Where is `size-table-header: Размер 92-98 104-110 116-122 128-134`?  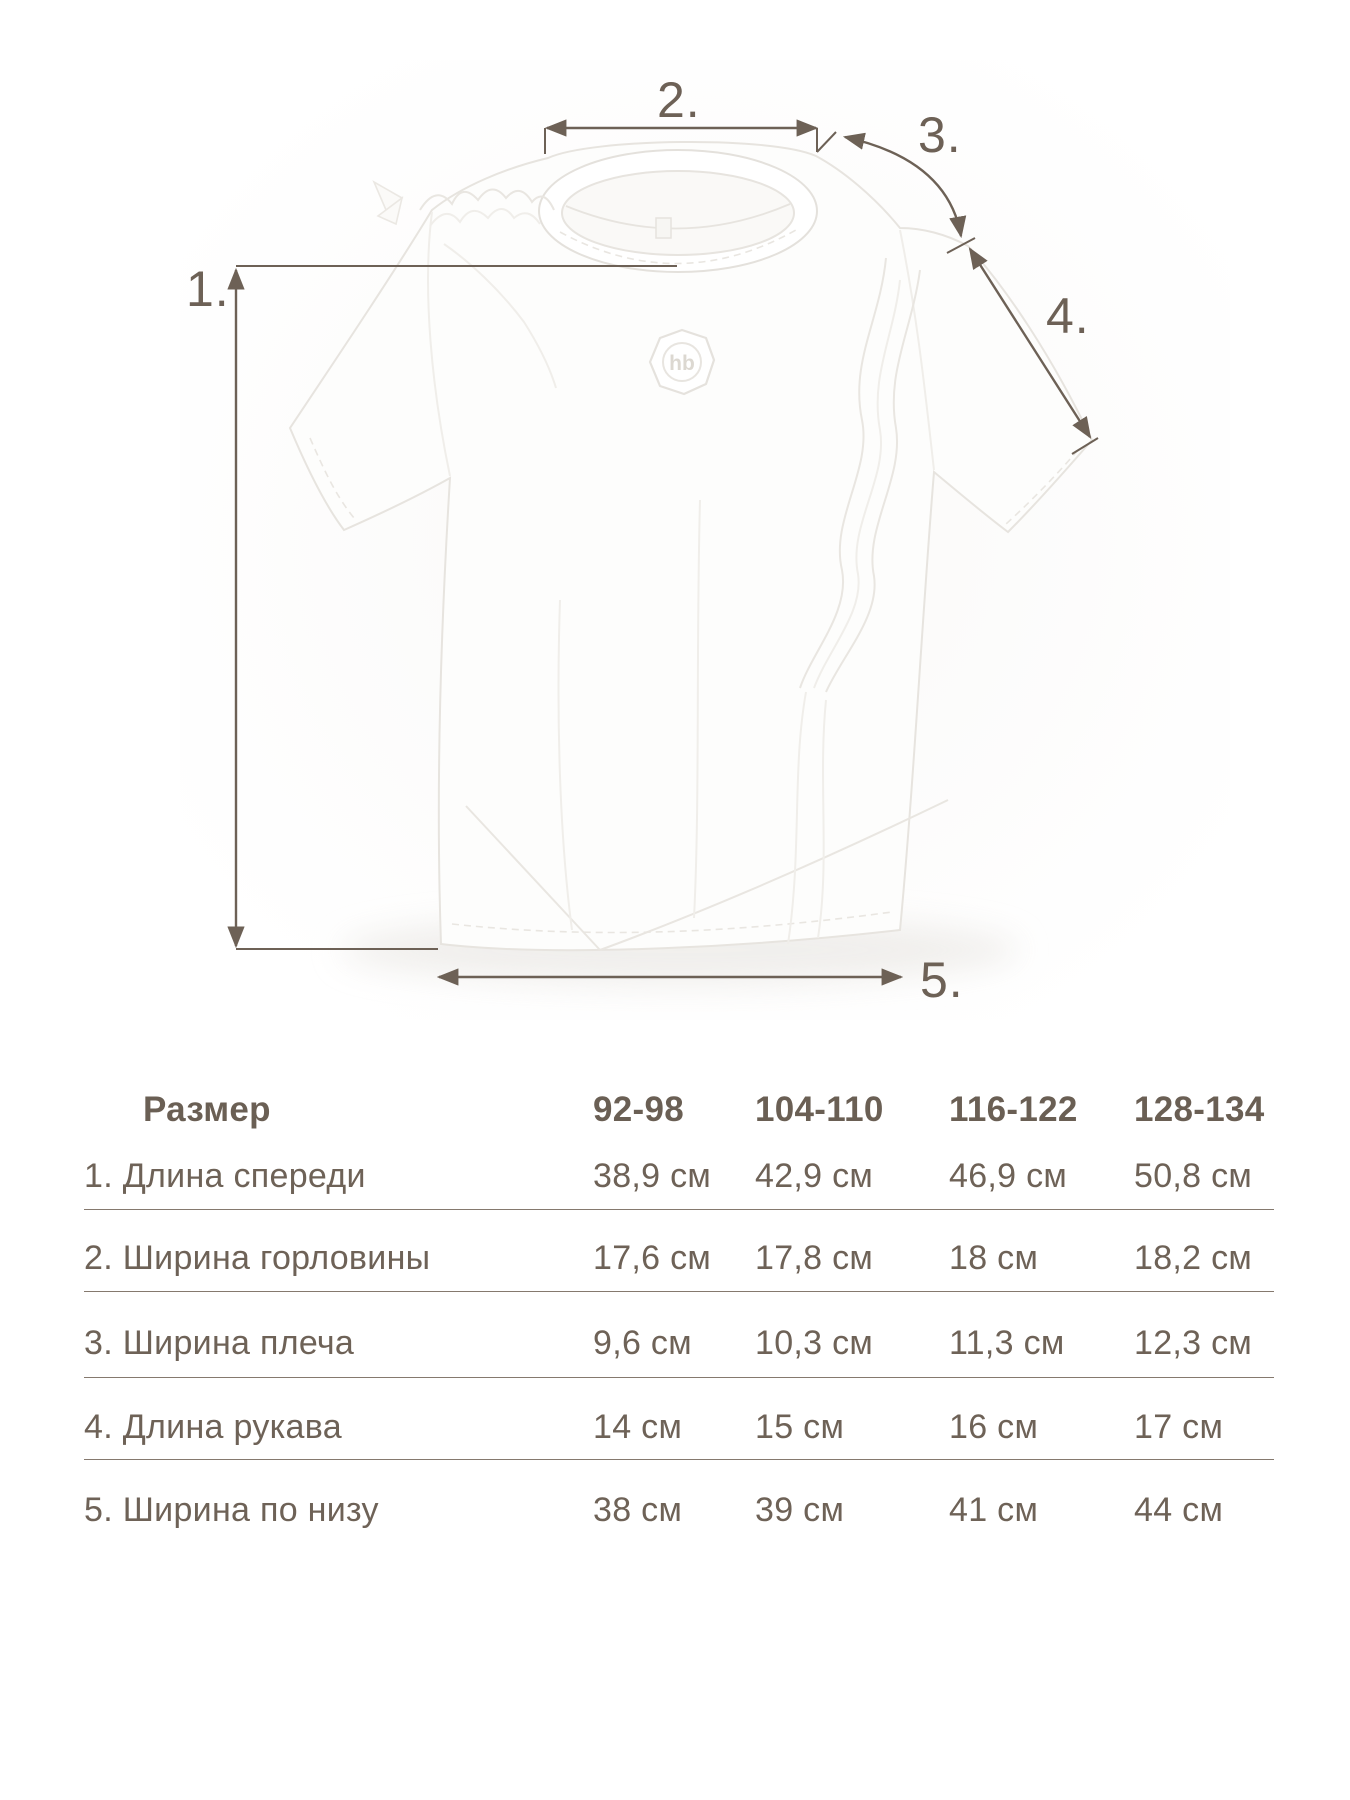
size-table-header: Размер 92-98 104-110 116-122 128-134 is located at coordinates (679, 1110).